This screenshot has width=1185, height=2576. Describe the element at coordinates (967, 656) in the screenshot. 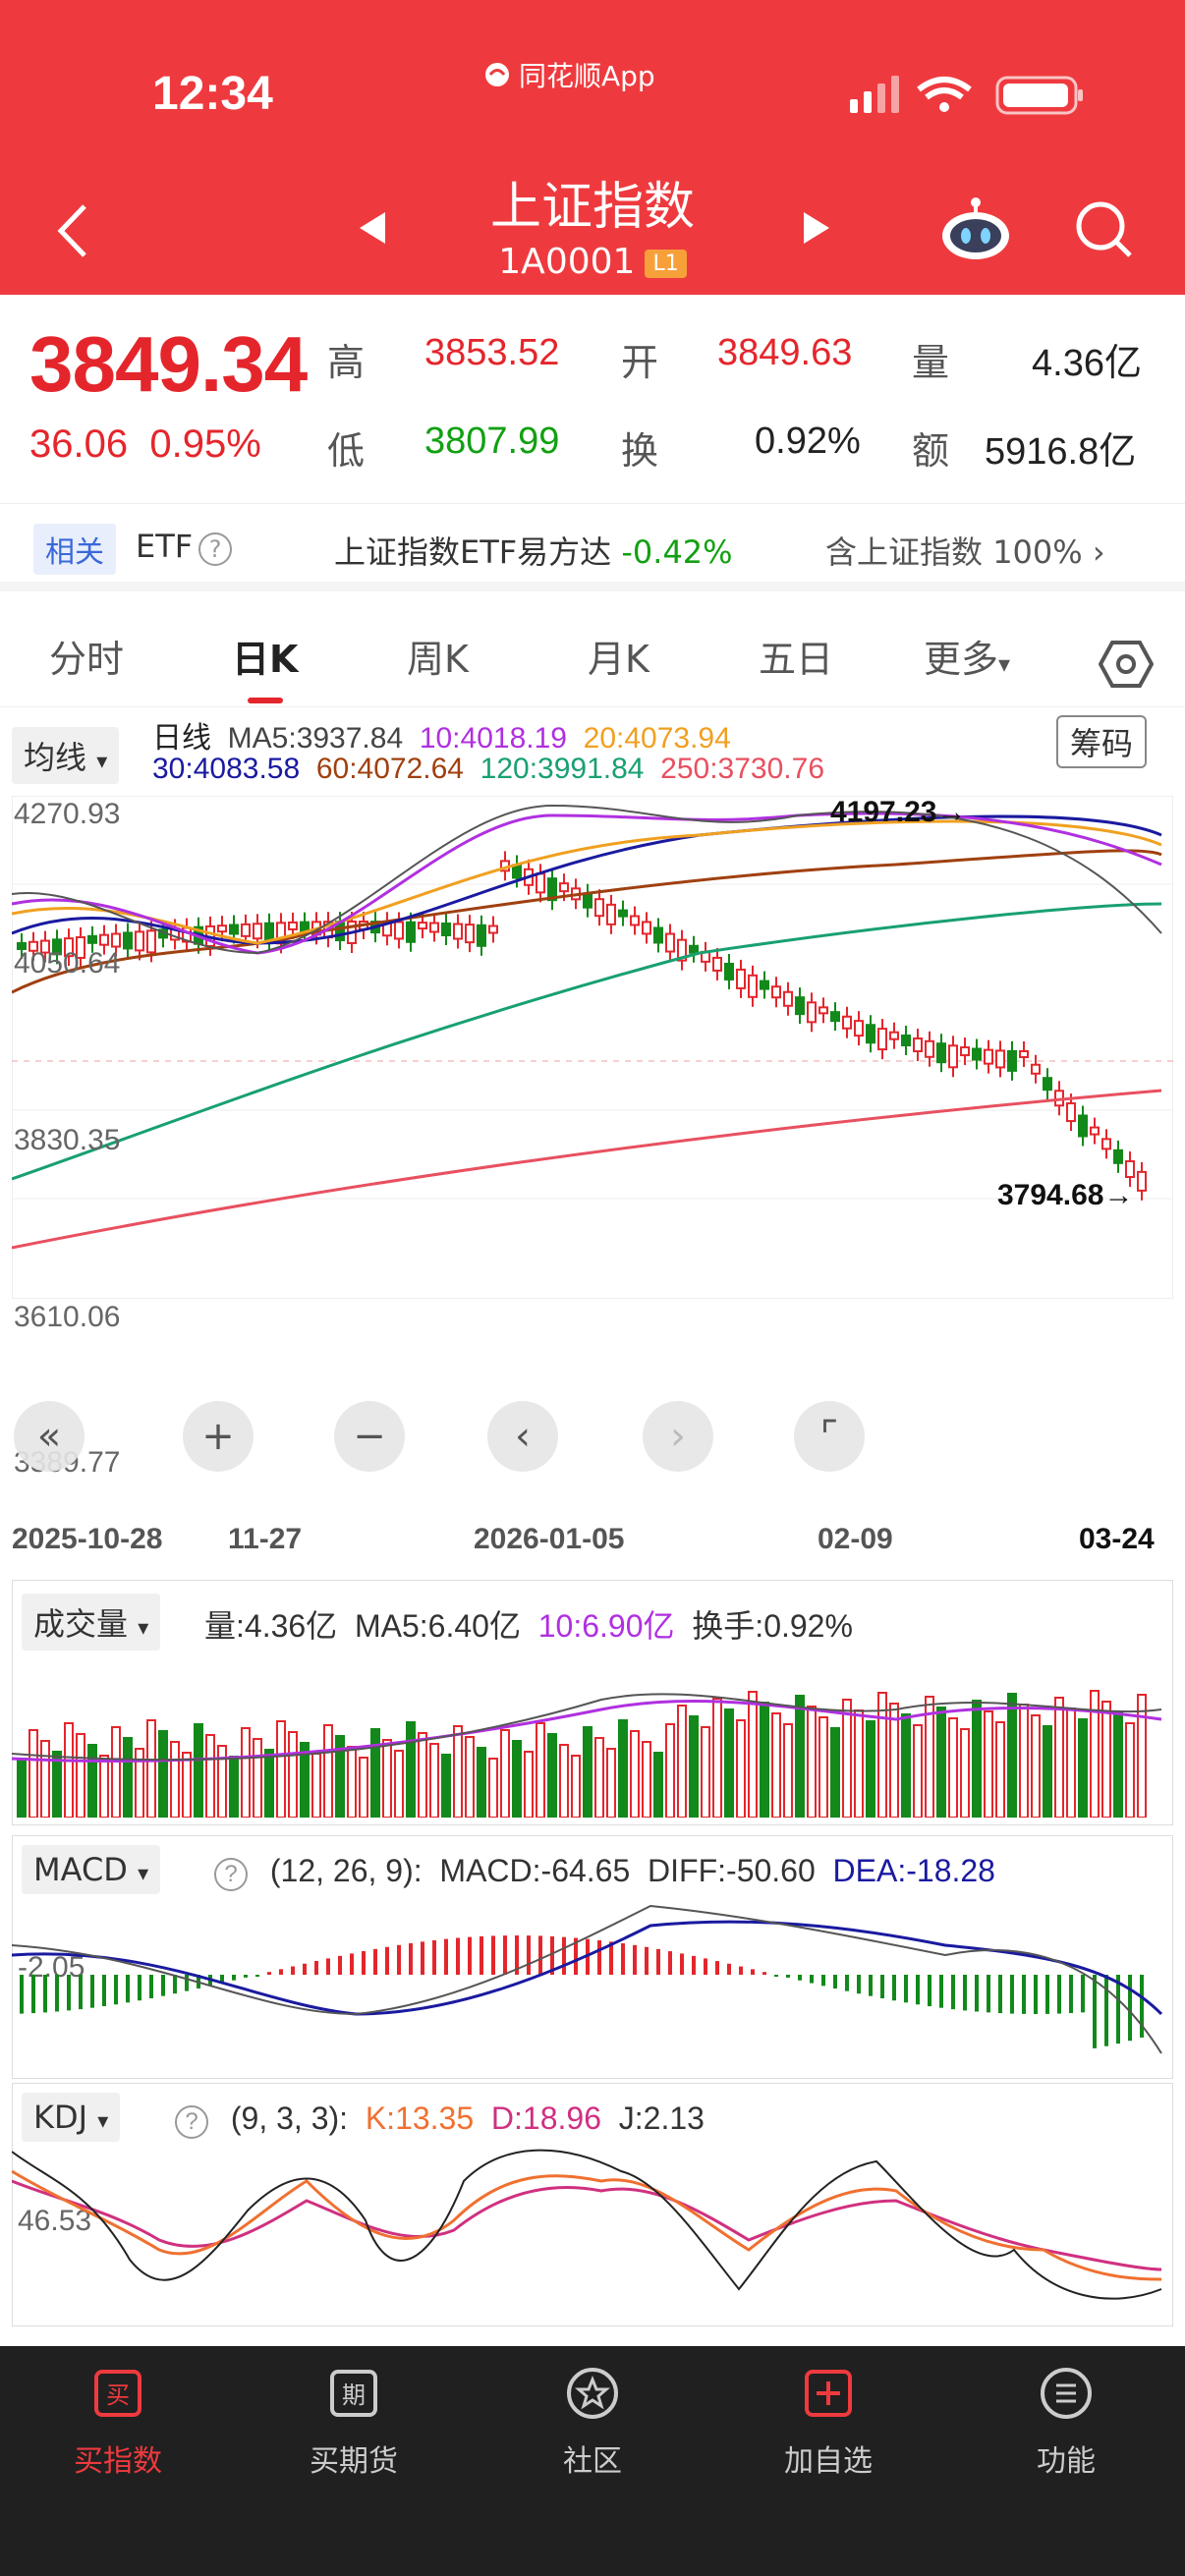

I see `tab-more: 更多▾` at that location.